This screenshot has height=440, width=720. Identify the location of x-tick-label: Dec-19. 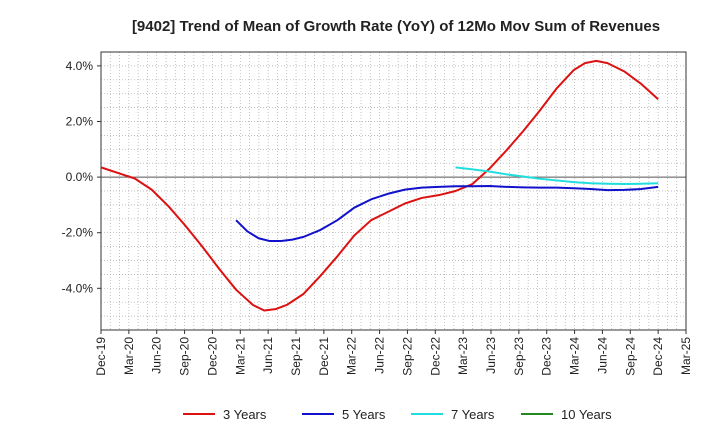
(101, 356).